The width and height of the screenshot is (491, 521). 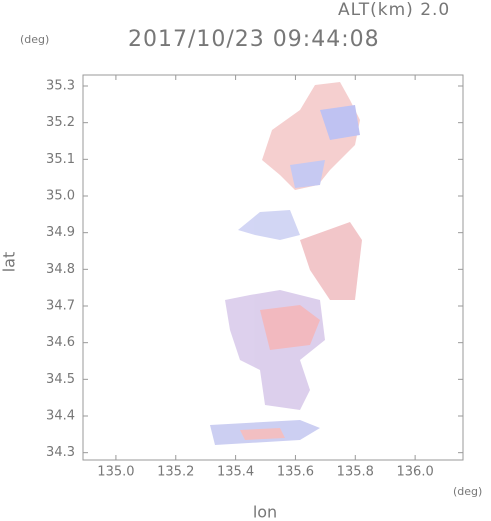 I want to click on x-unit: (deg), so click(x=467, y=491).